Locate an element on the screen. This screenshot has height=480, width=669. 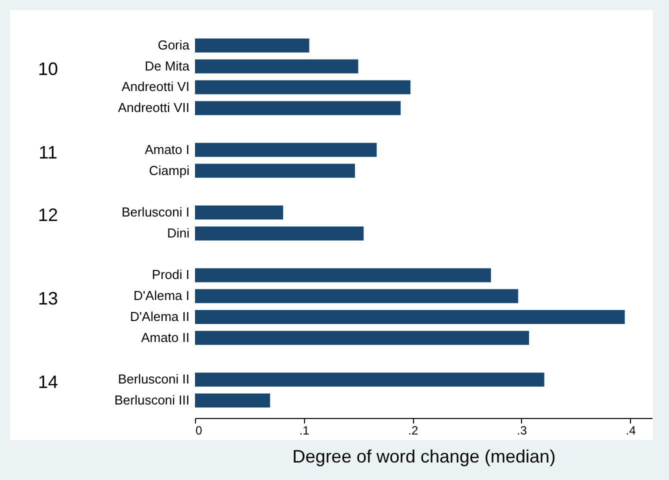
text: 11 is located at coordinates (48, 152).